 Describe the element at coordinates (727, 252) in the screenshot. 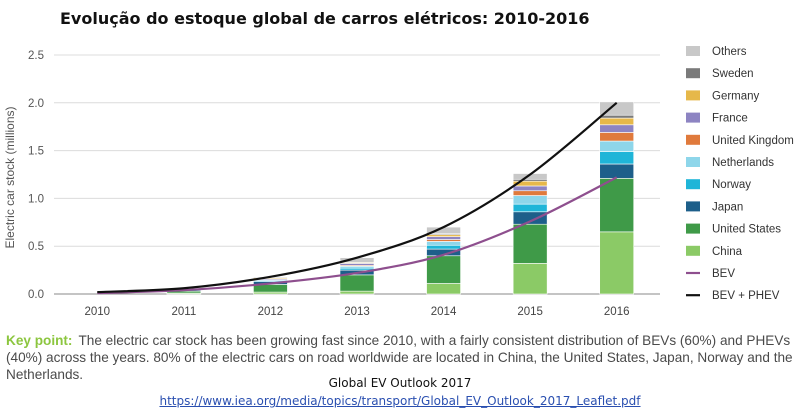

I see `legend-label: China` at that location.